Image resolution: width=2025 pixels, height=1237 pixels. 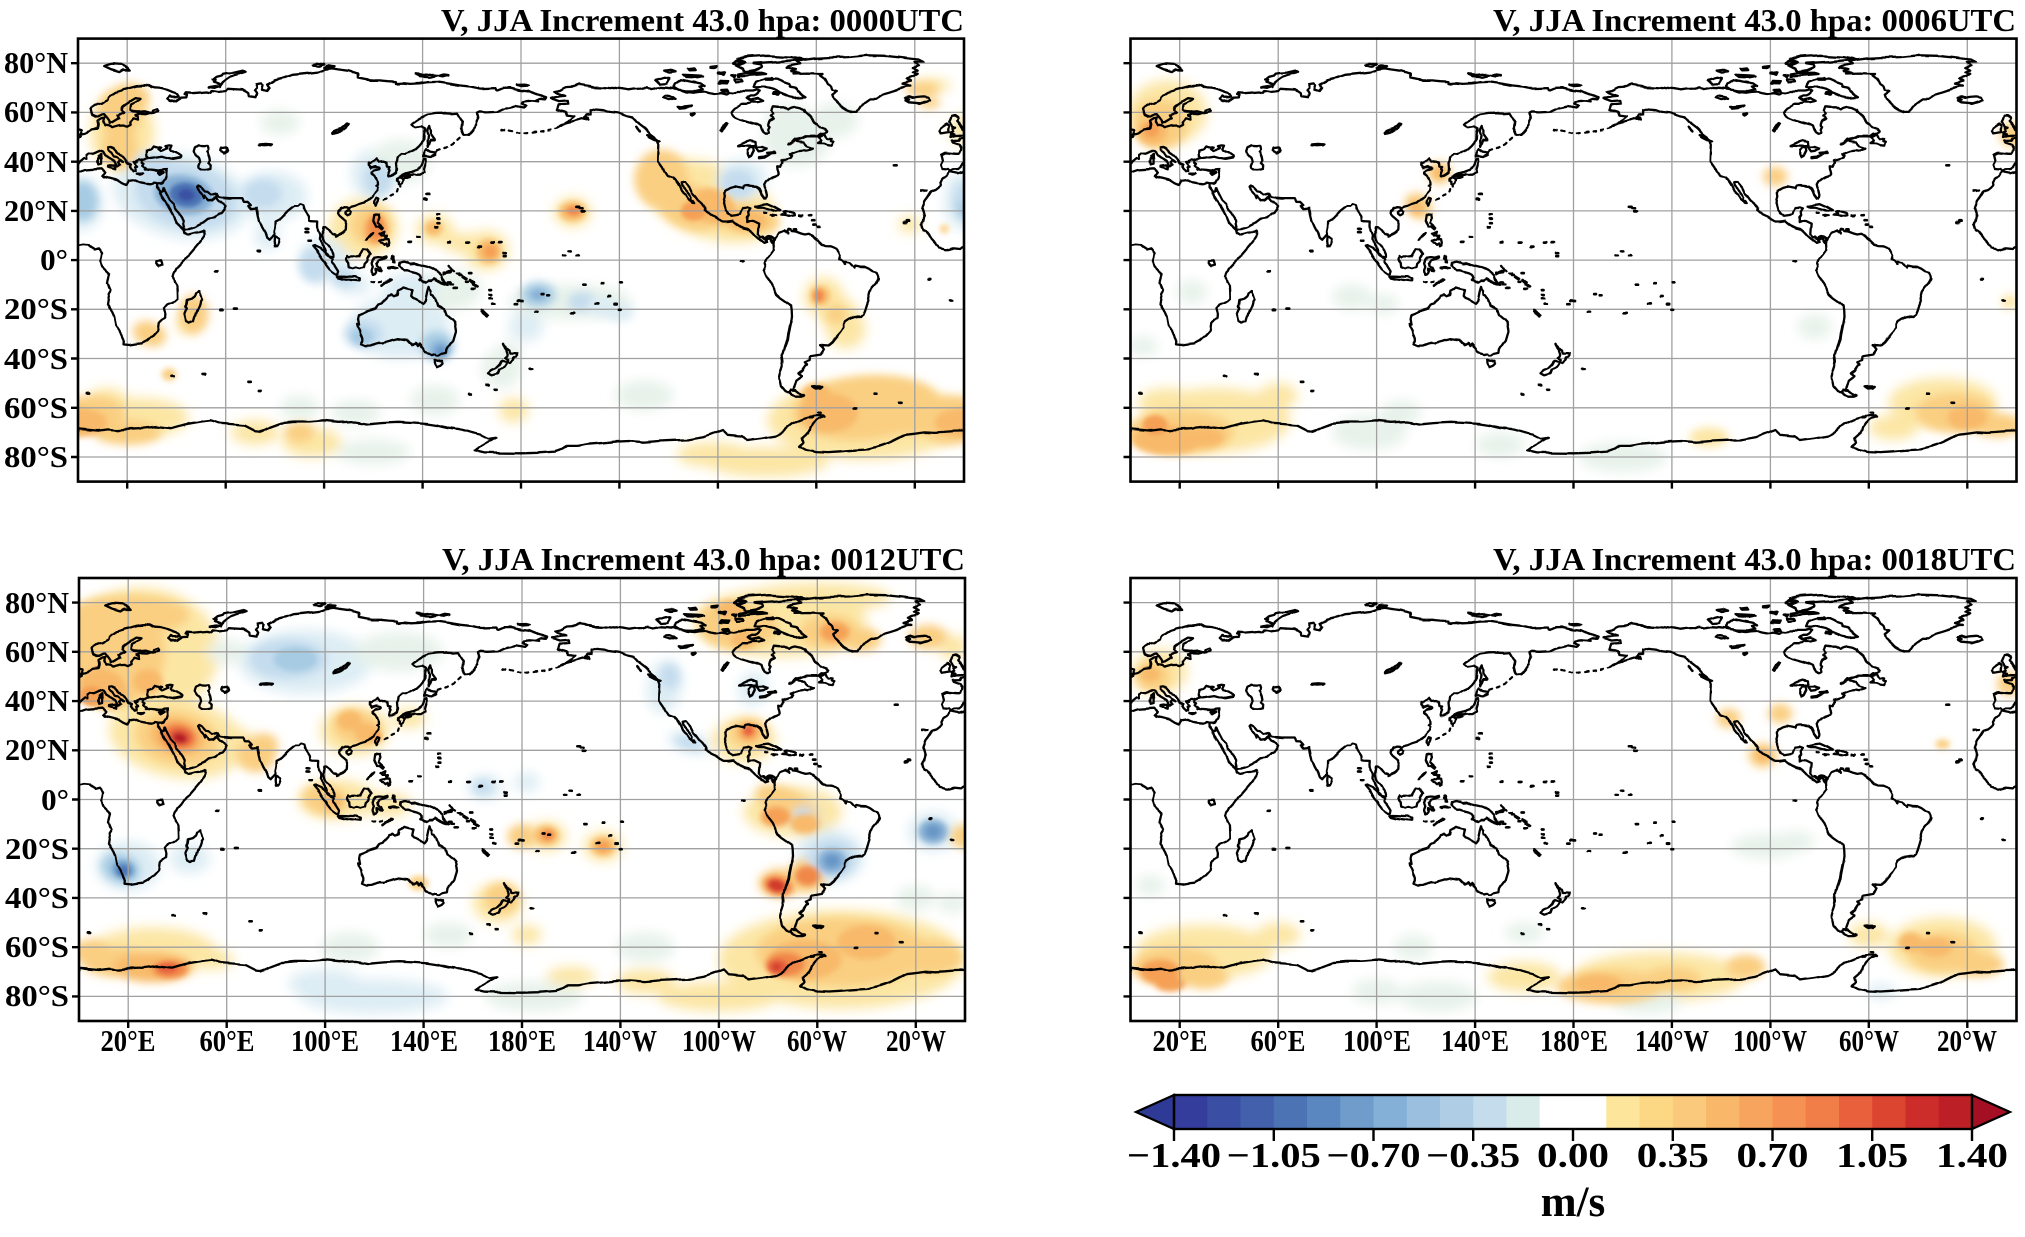 I want to click on svg-text: m/s, so click(x=1573, y=1202).